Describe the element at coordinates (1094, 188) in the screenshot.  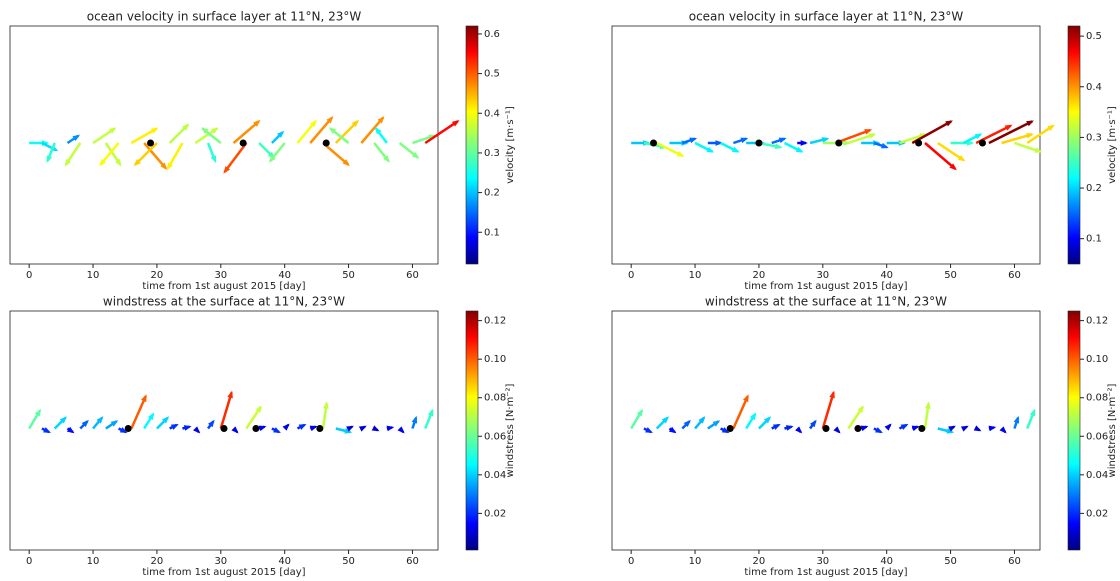
I see `colorbar-tick-label: 0.2` at that location.